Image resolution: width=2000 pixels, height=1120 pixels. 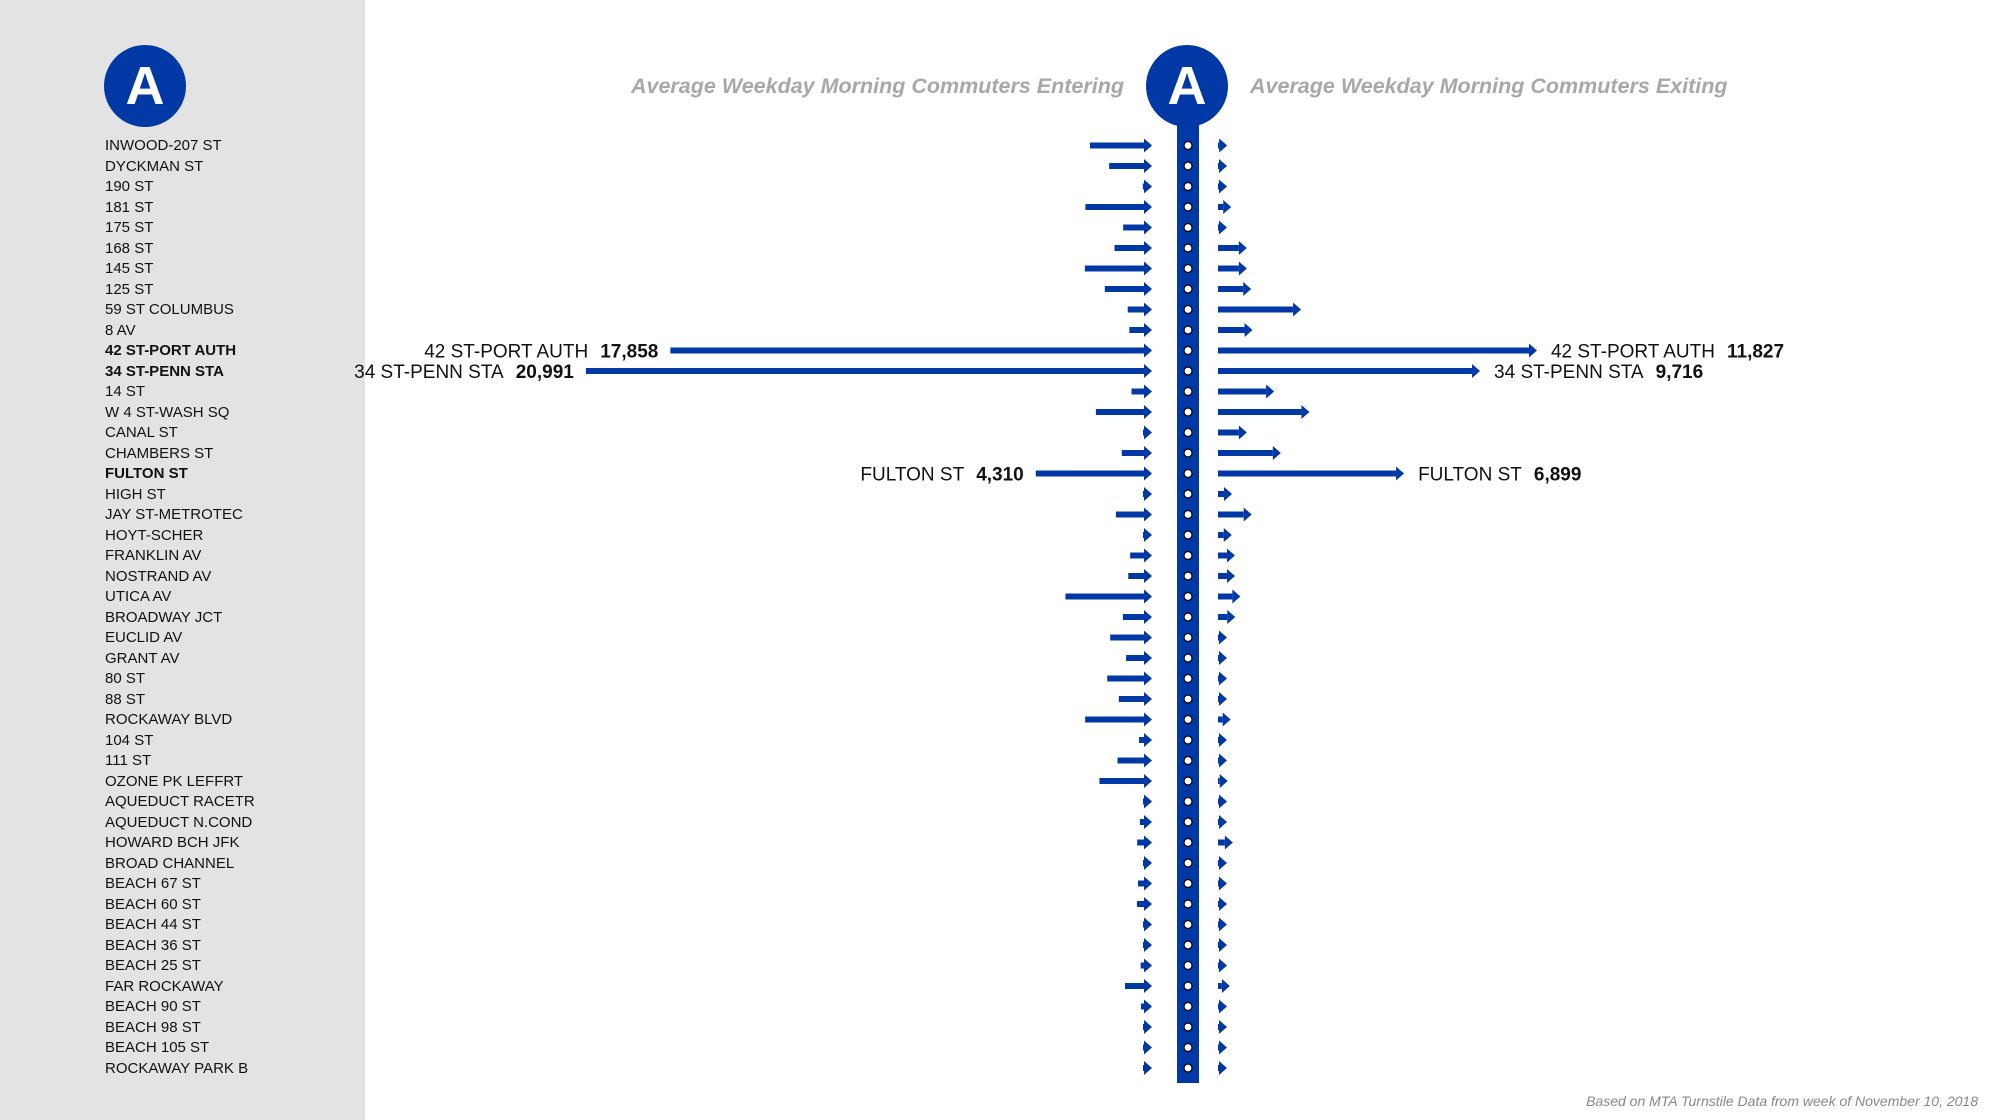 I want to click on route-trunk-line, so click(x=1188, y=601).